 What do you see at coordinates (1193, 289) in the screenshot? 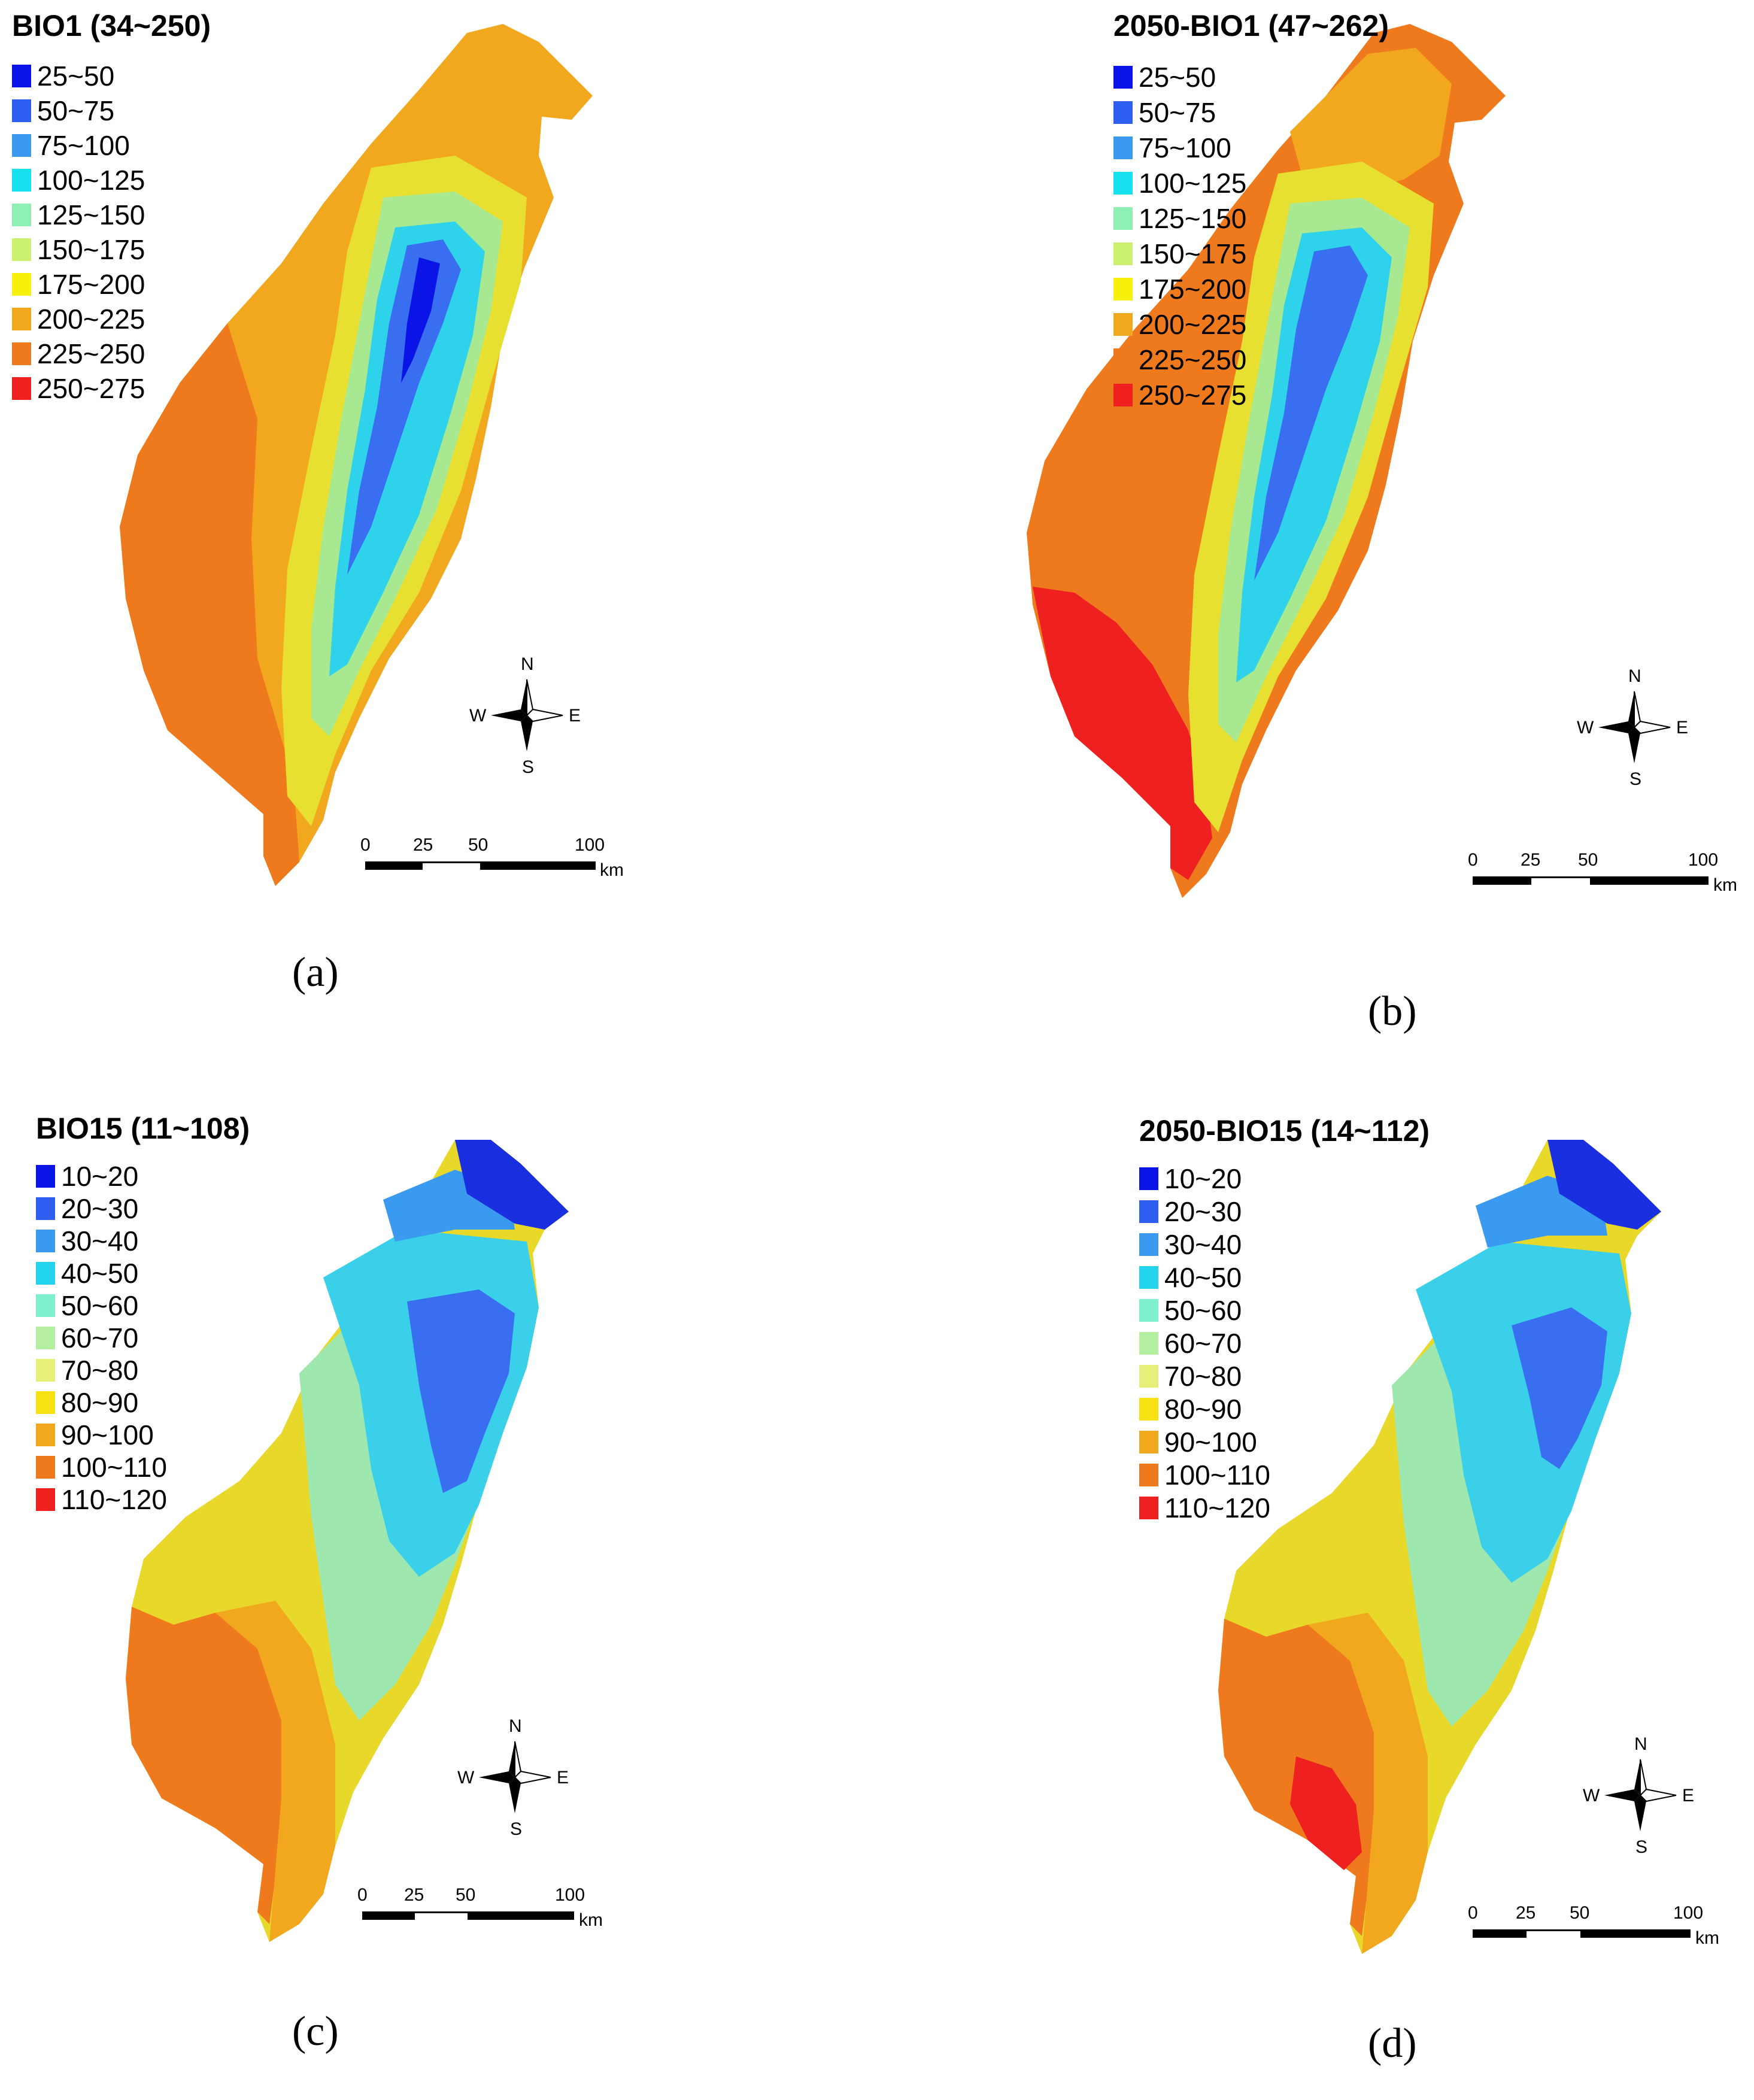
I see `legend-label: 175~200` at bounding box center [1193, 289].